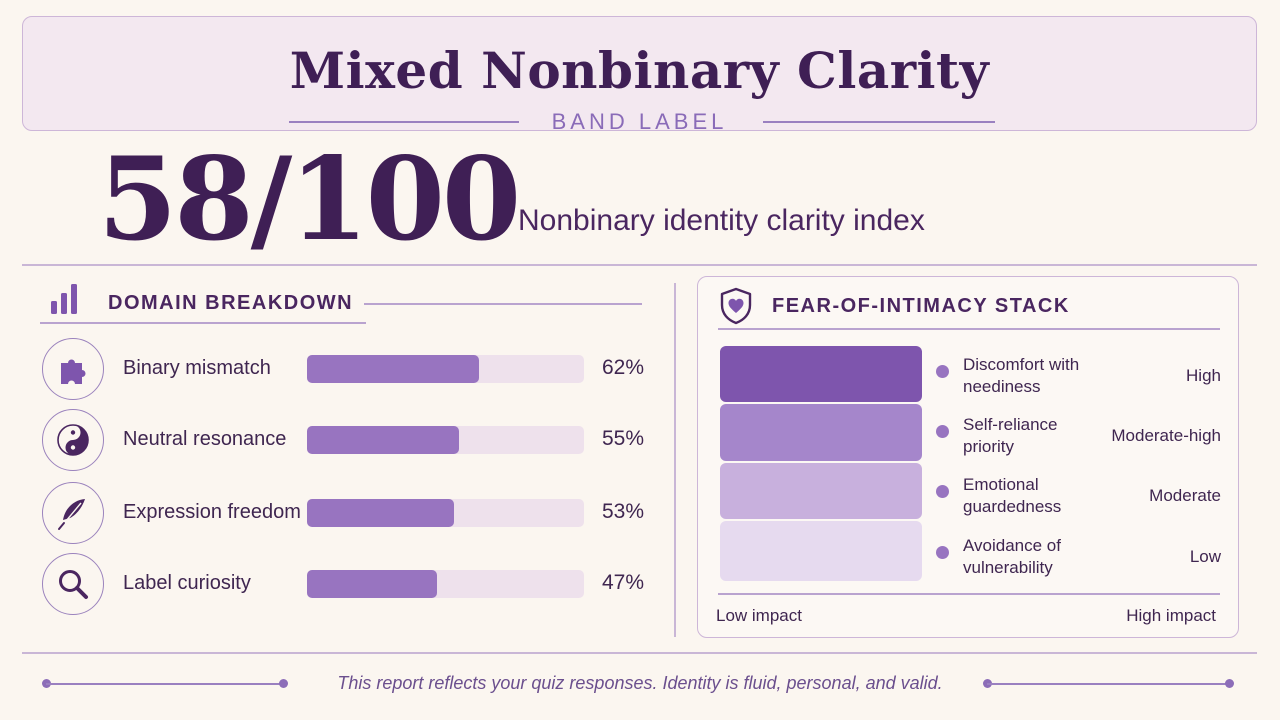  I want to click on score-label: Nonbinary identity clarity index, so click(721, 220).